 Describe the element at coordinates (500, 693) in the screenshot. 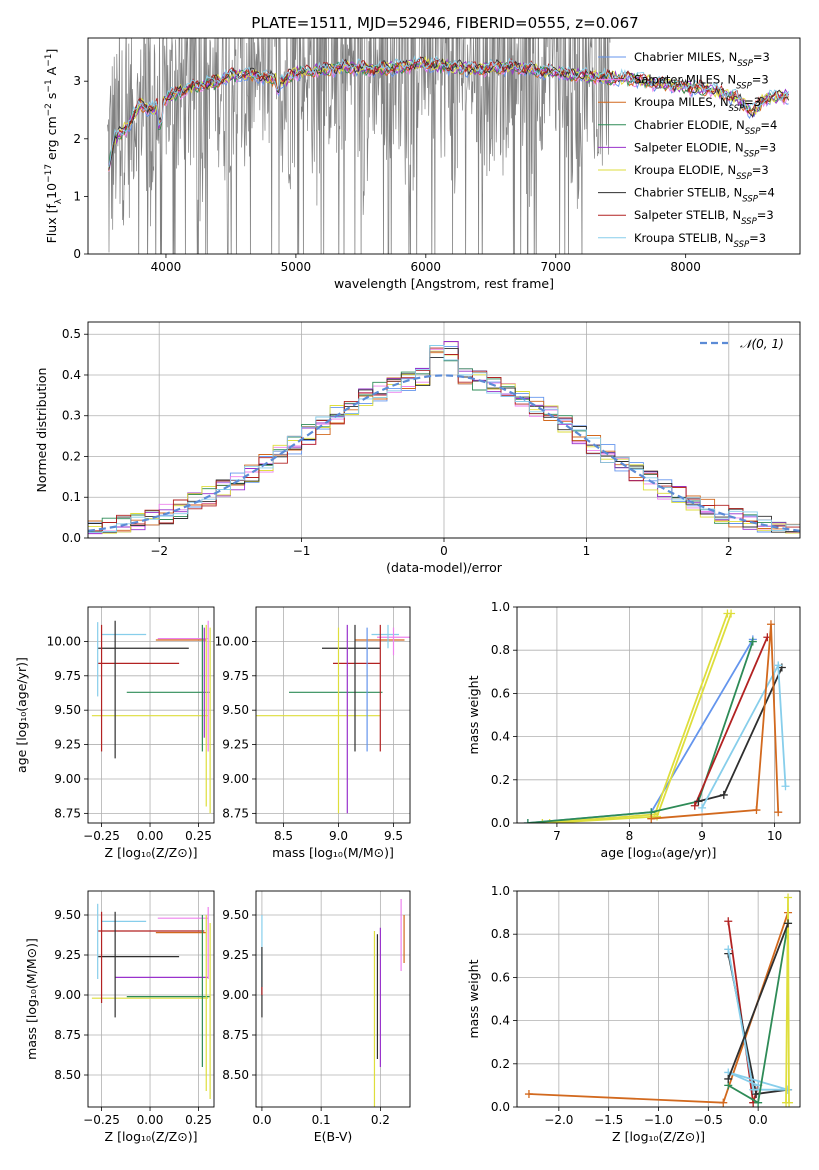

I see `weight-vs-age-ytick-label: 0.6` at that location.